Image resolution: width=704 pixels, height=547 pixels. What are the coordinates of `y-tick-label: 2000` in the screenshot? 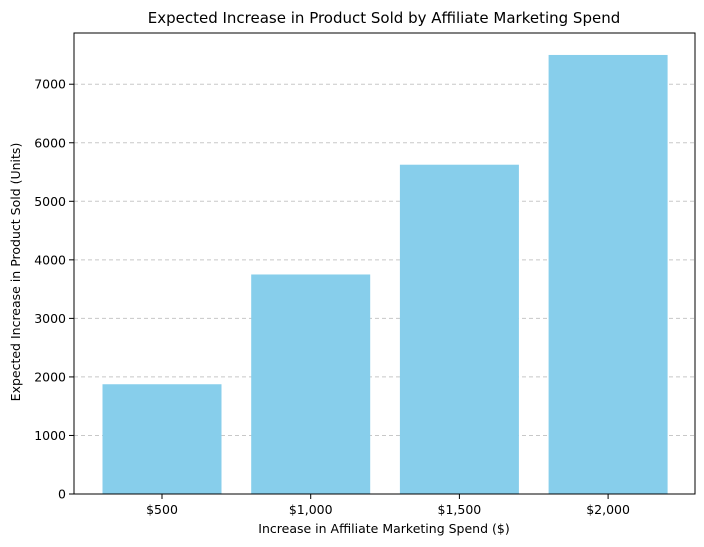 It's located at (50, 376).